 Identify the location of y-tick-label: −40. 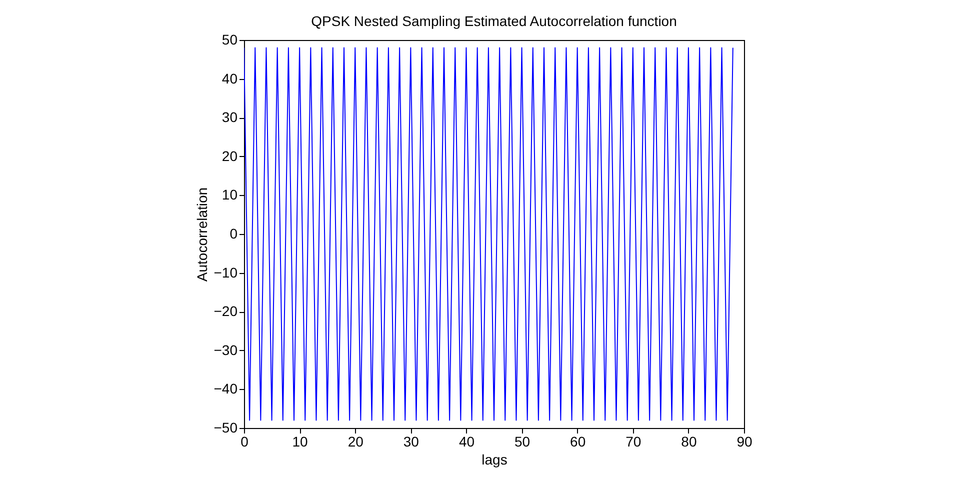
(226, 388).